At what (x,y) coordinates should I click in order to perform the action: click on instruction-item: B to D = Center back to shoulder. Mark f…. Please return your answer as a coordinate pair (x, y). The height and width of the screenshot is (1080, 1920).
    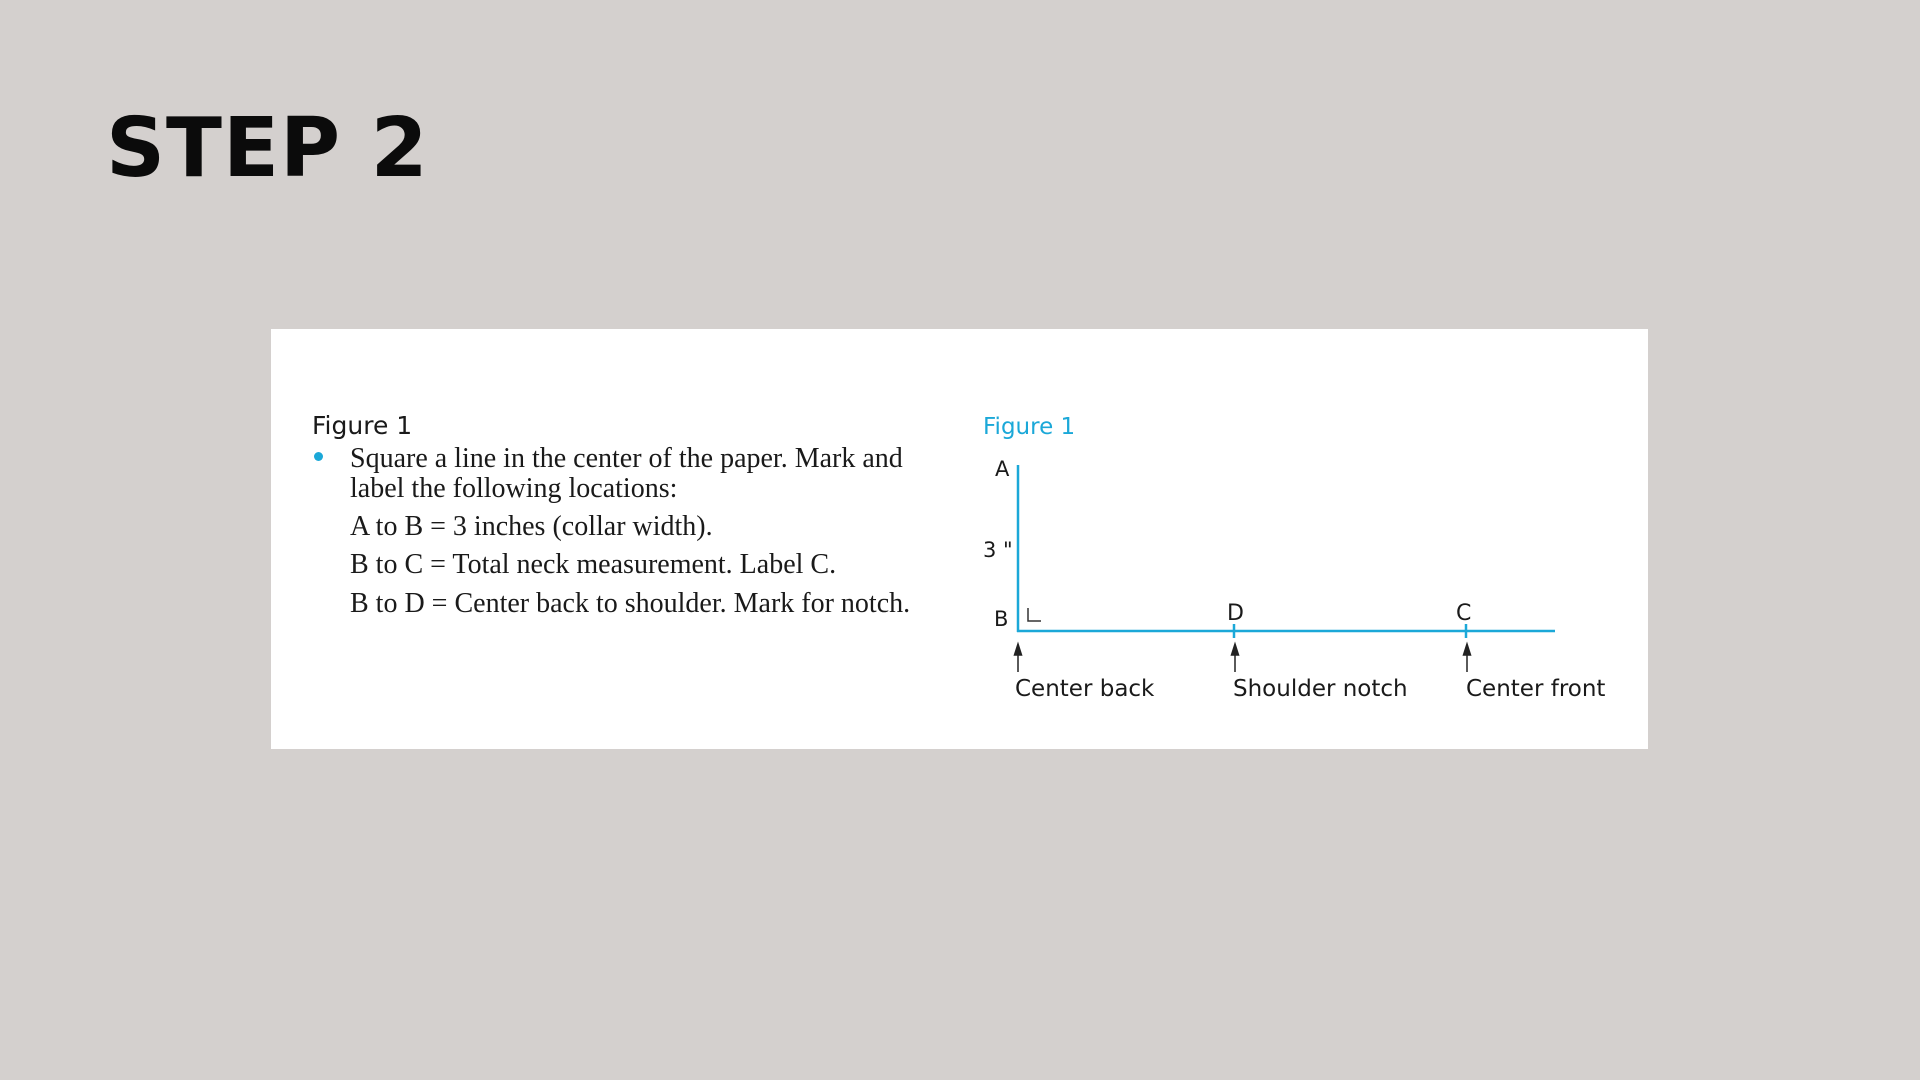
    Looking at the image, I should click on (630, 603).